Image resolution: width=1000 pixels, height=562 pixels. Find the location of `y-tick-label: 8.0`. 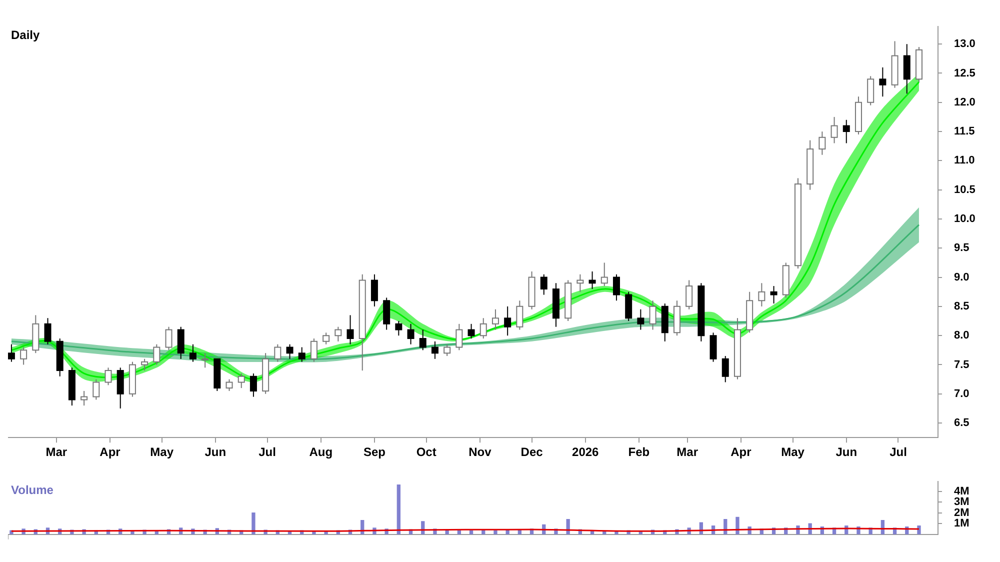

y-tick-label: 8.0 is located at coordinates (962, 336).